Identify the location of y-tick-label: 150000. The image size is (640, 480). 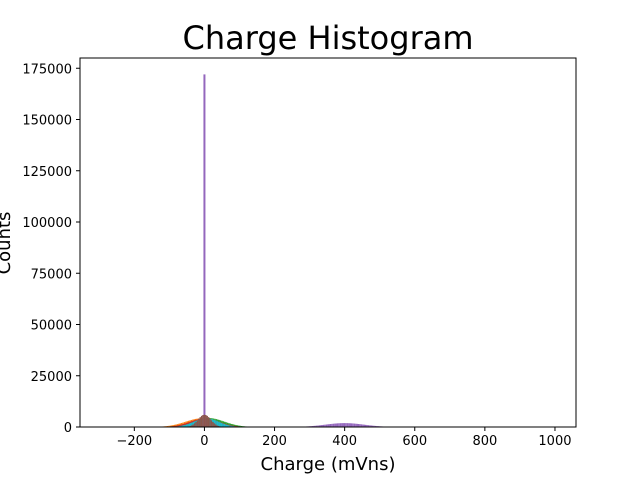
(47, 121).